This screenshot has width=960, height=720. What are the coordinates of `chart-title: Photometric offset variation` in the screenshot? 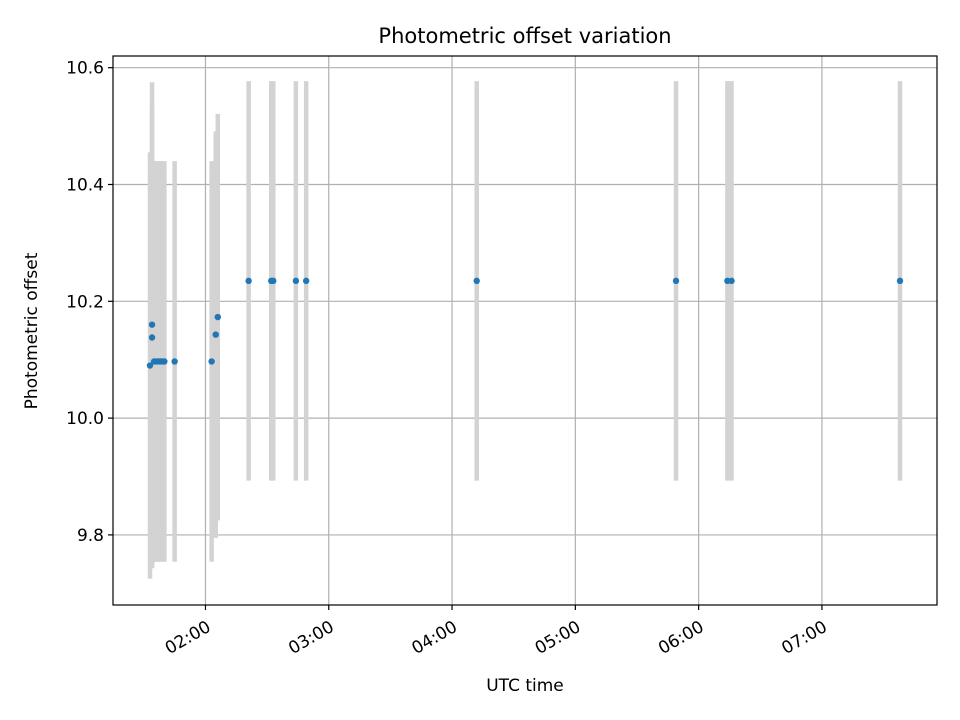 It's located at (524, 36).